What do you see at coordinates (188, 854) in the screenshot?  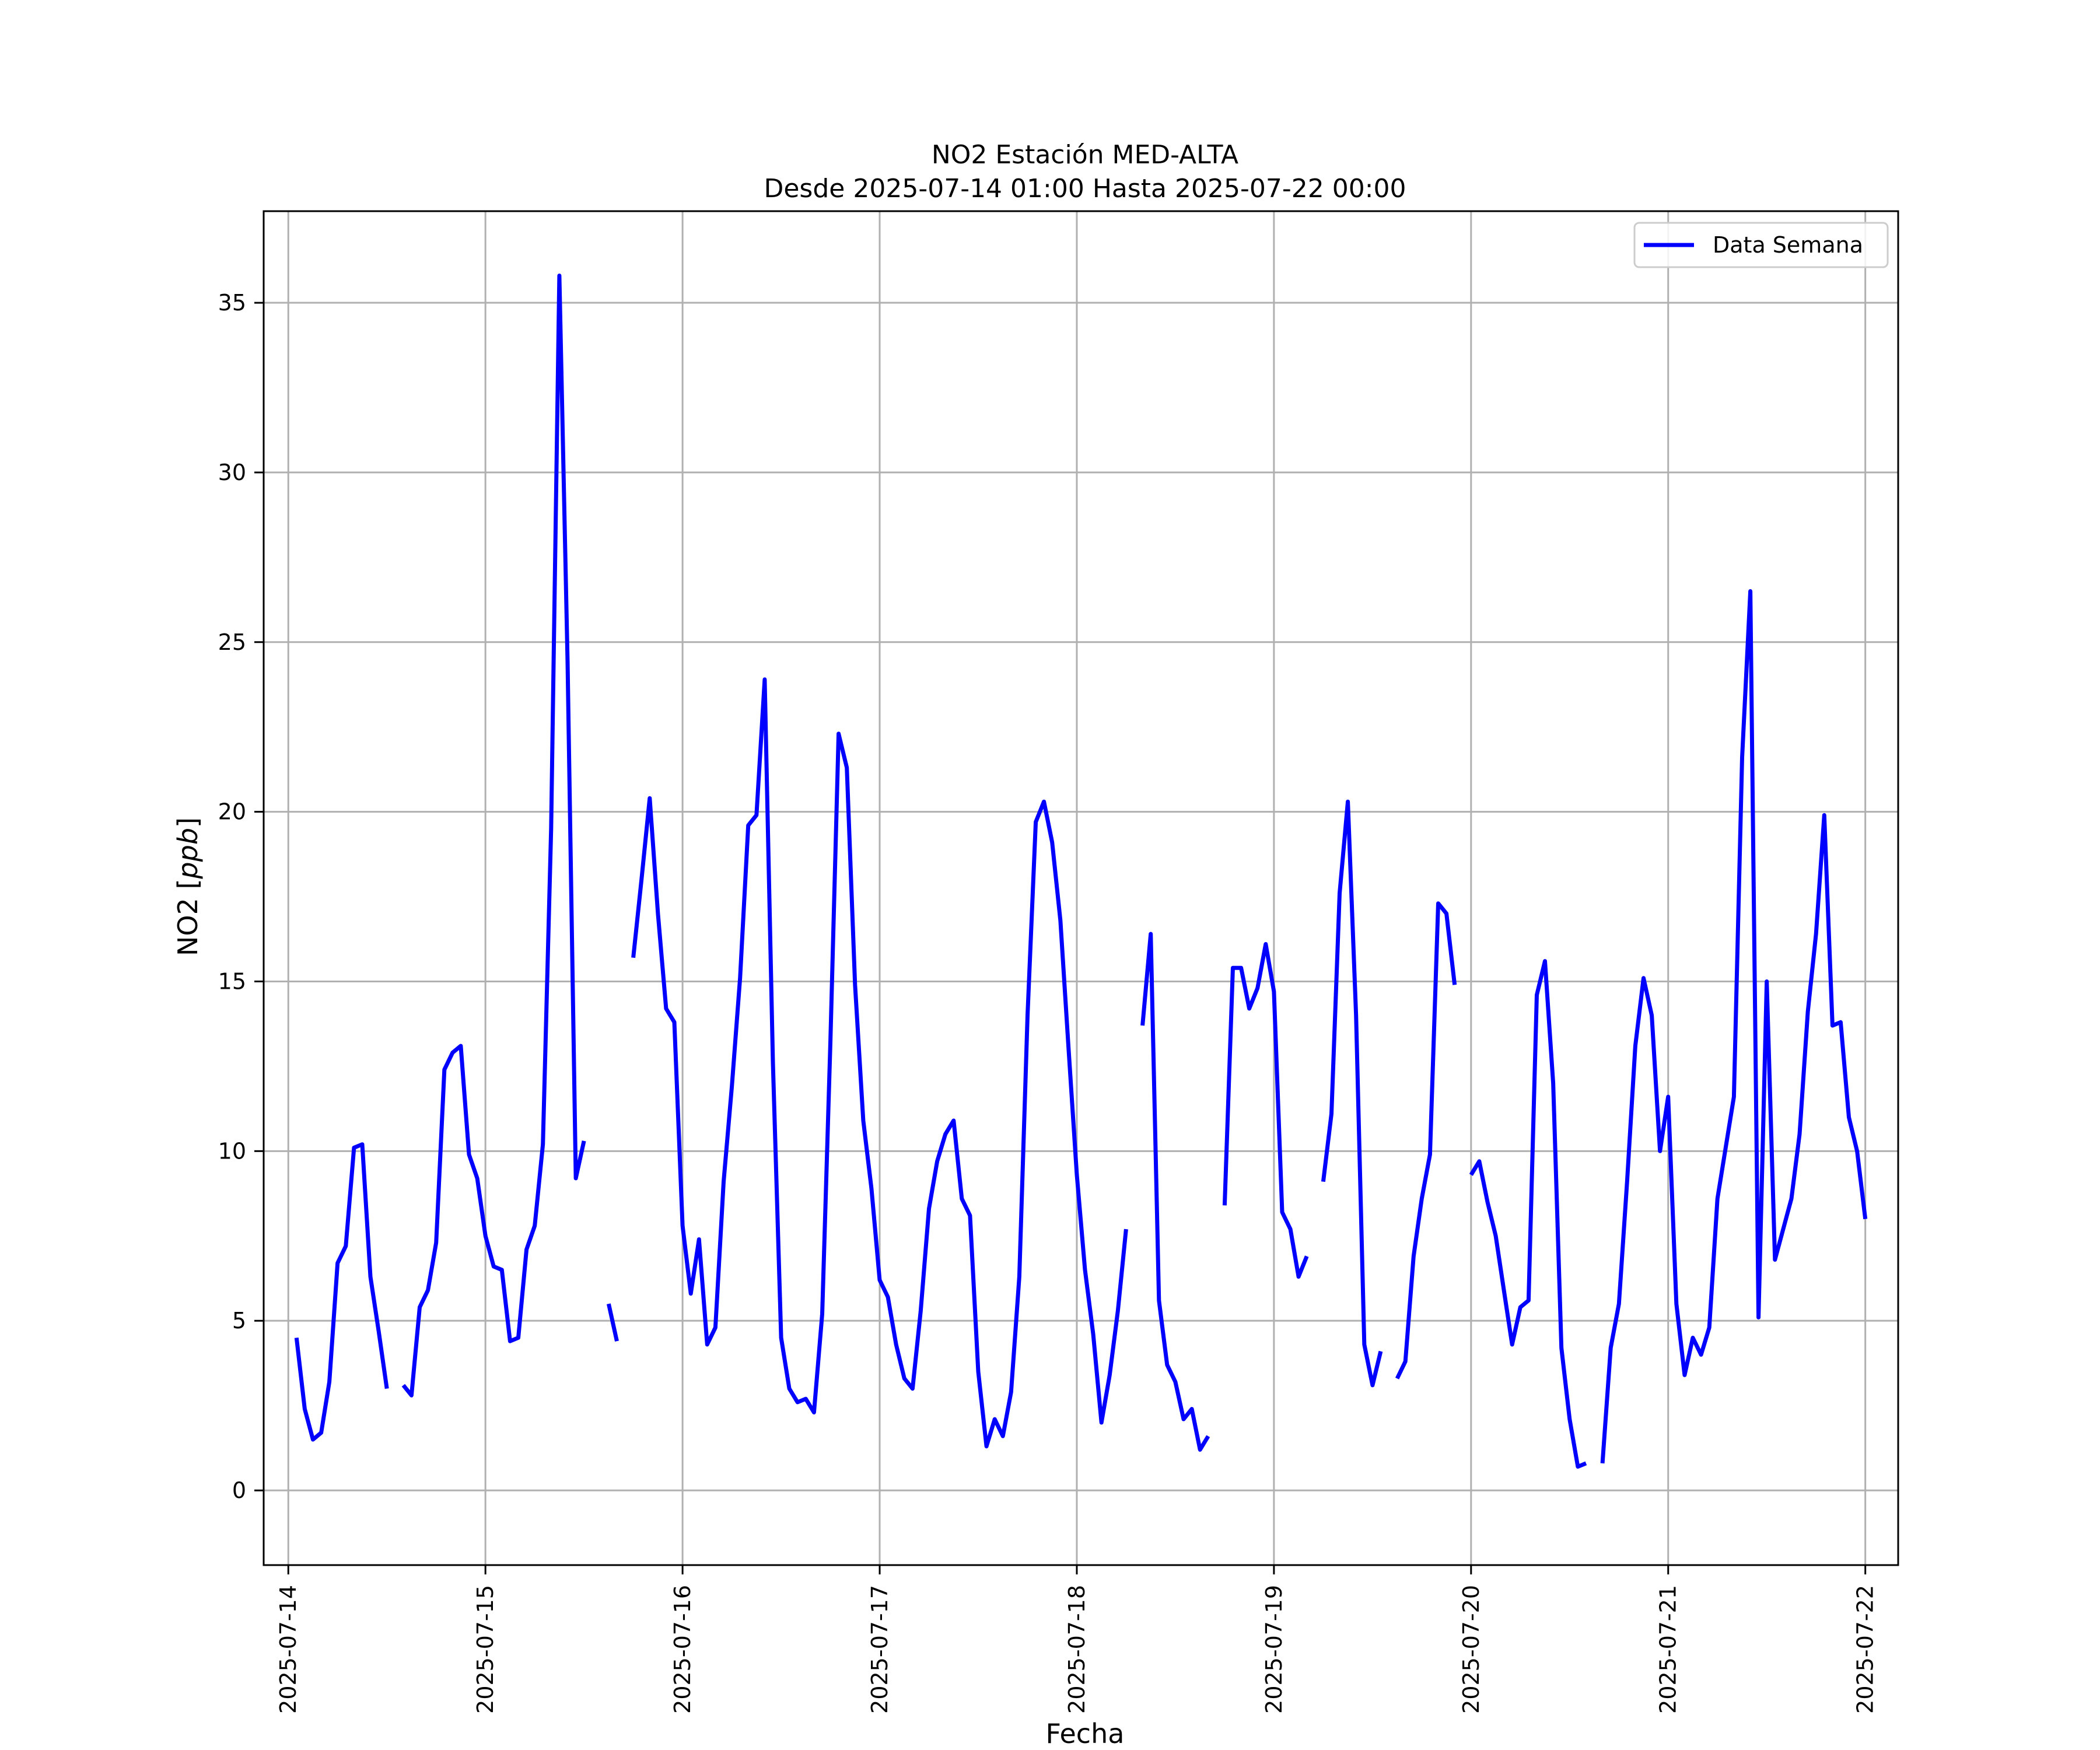 I see `y-axis-label-unit: ppb` at bounding box center [188, 854].